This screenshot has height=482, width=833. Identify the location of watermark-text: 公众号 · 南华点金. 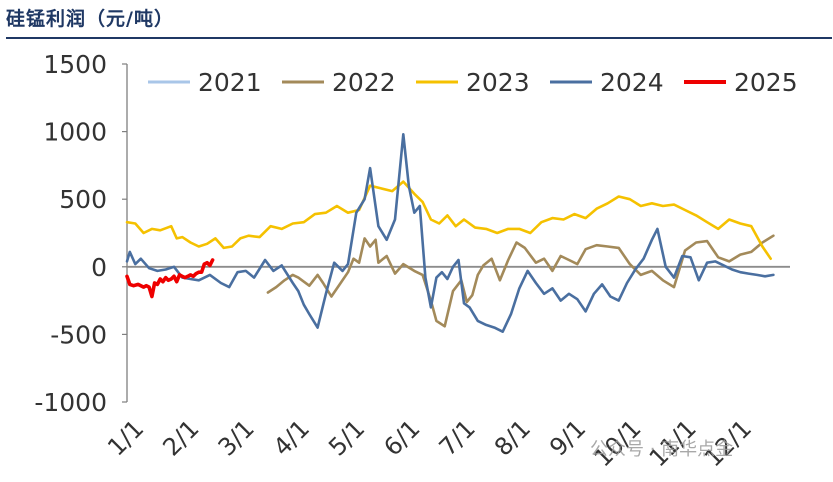
(662, 449).